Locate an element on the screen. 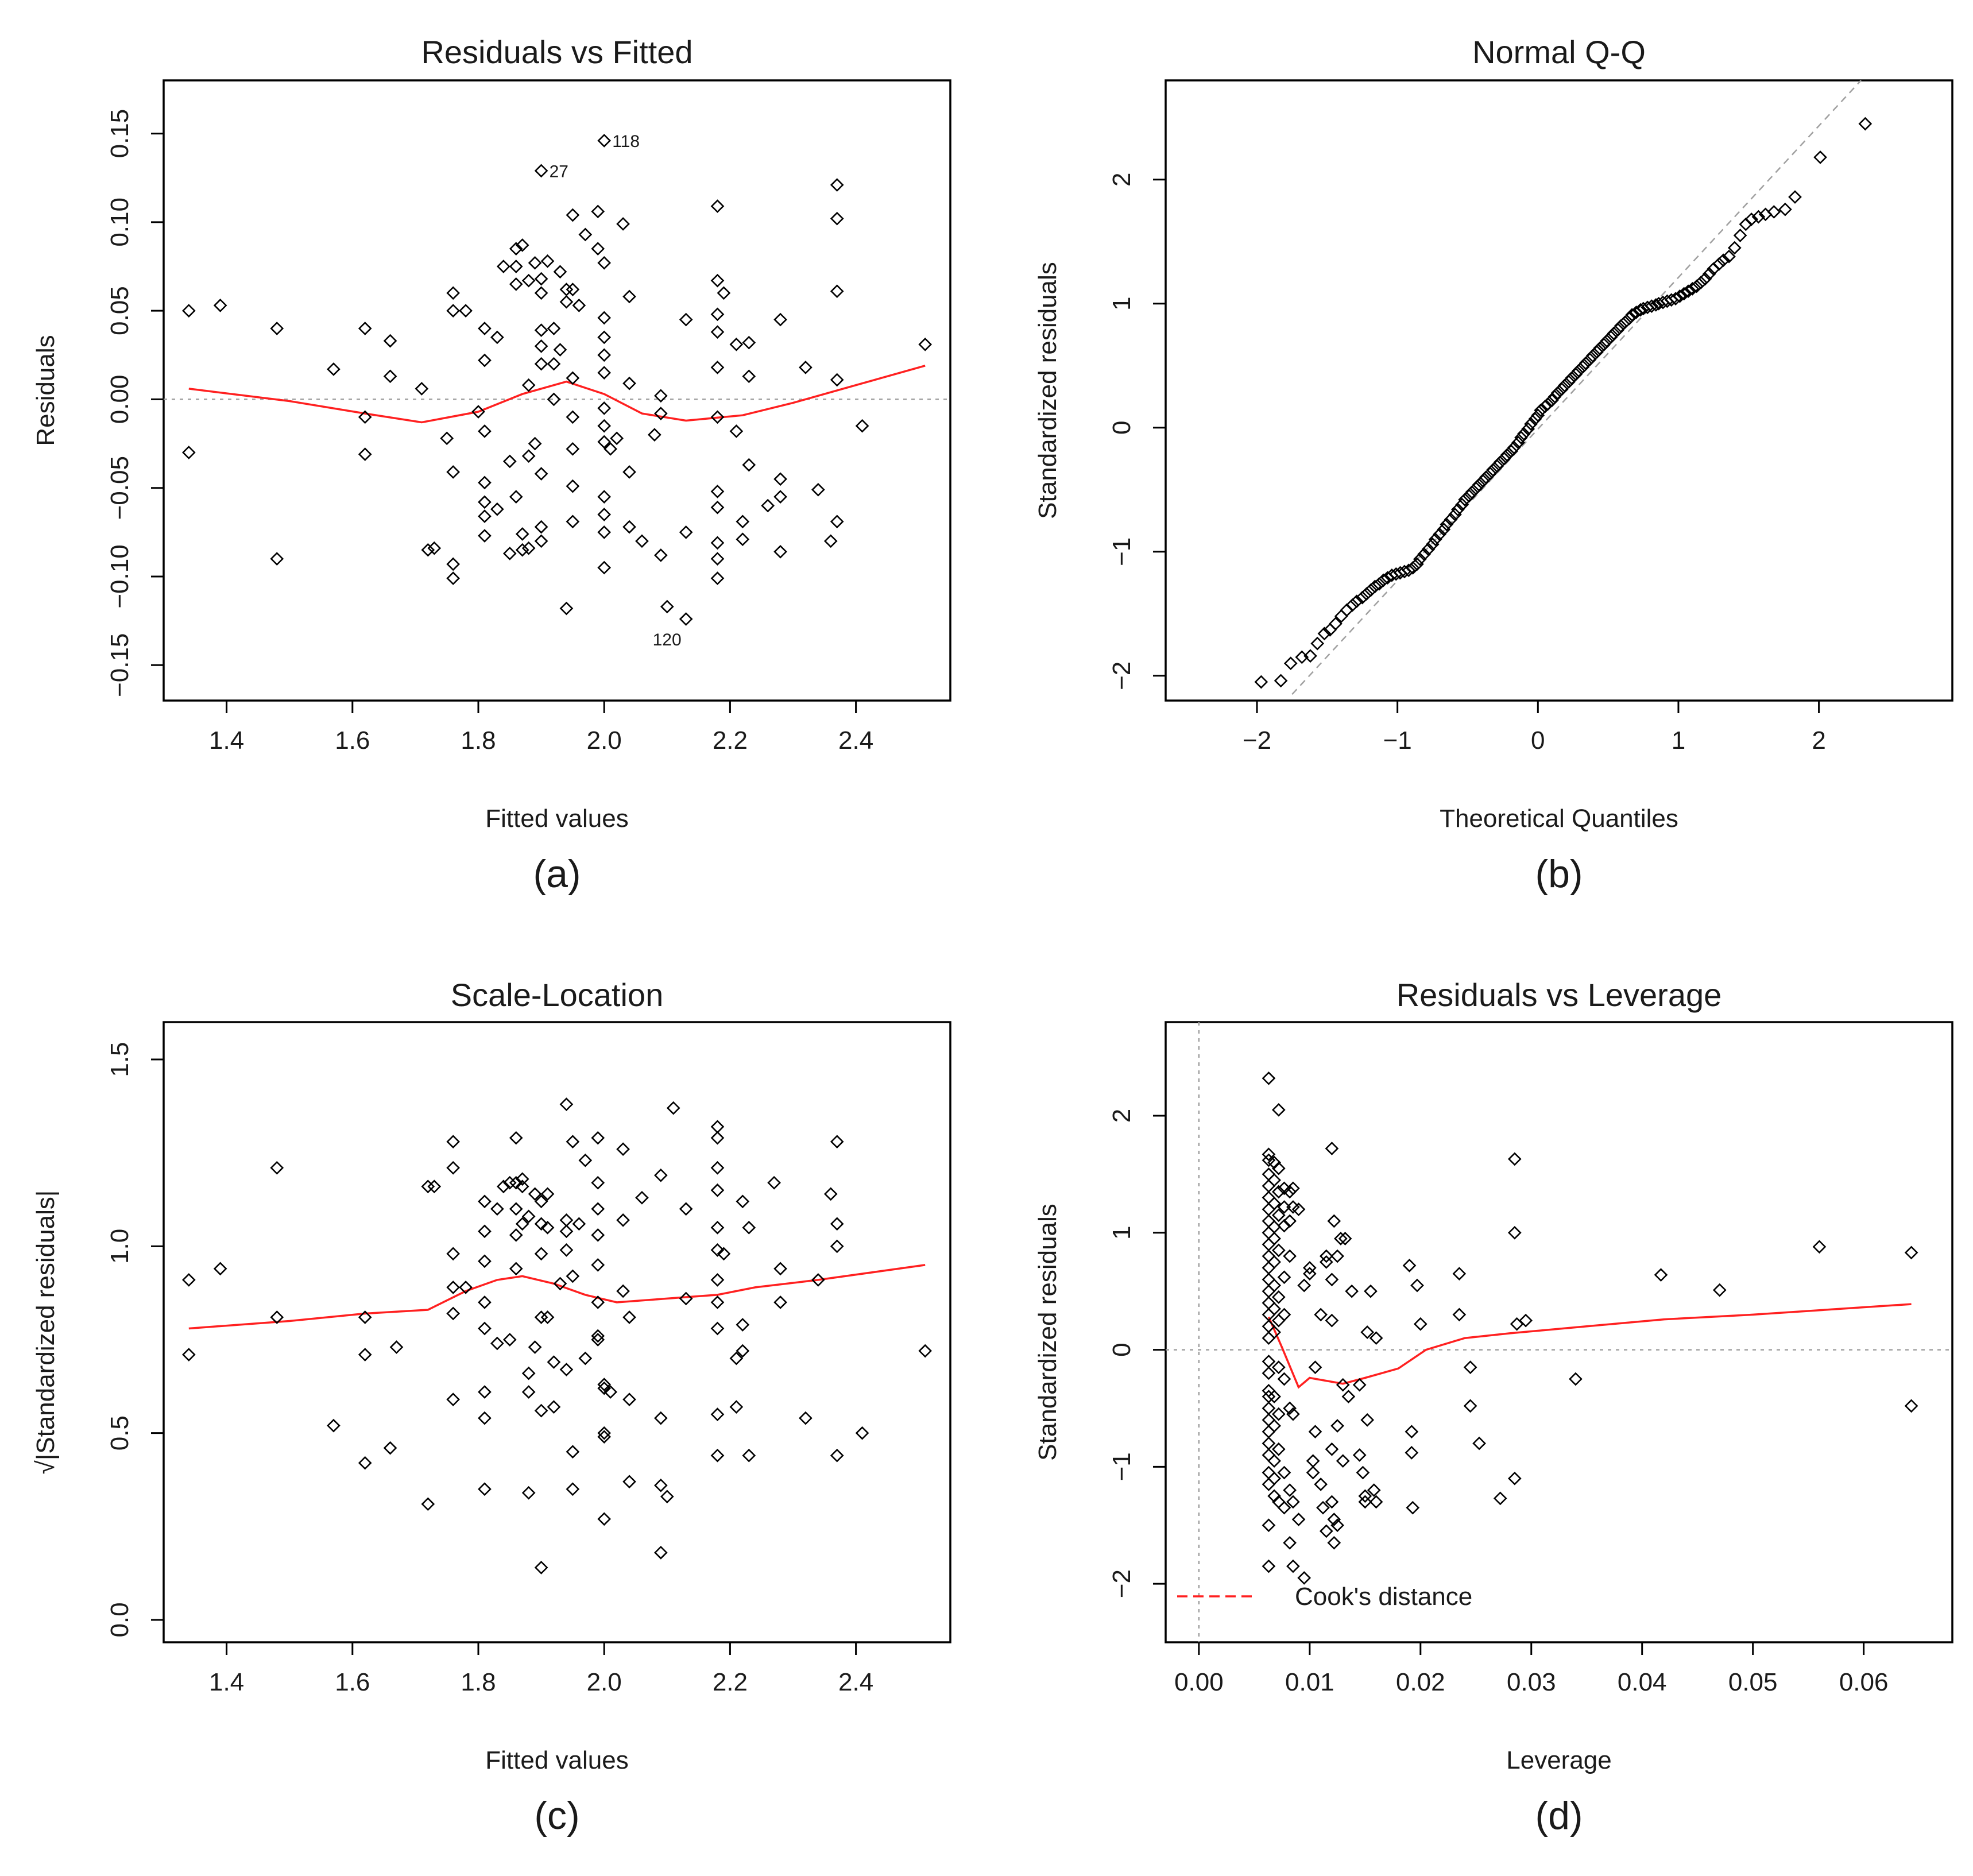 This screenshot has width=1973, height=1876. x-tick-label: 0.03 is located at coordinates (1531, 1682).